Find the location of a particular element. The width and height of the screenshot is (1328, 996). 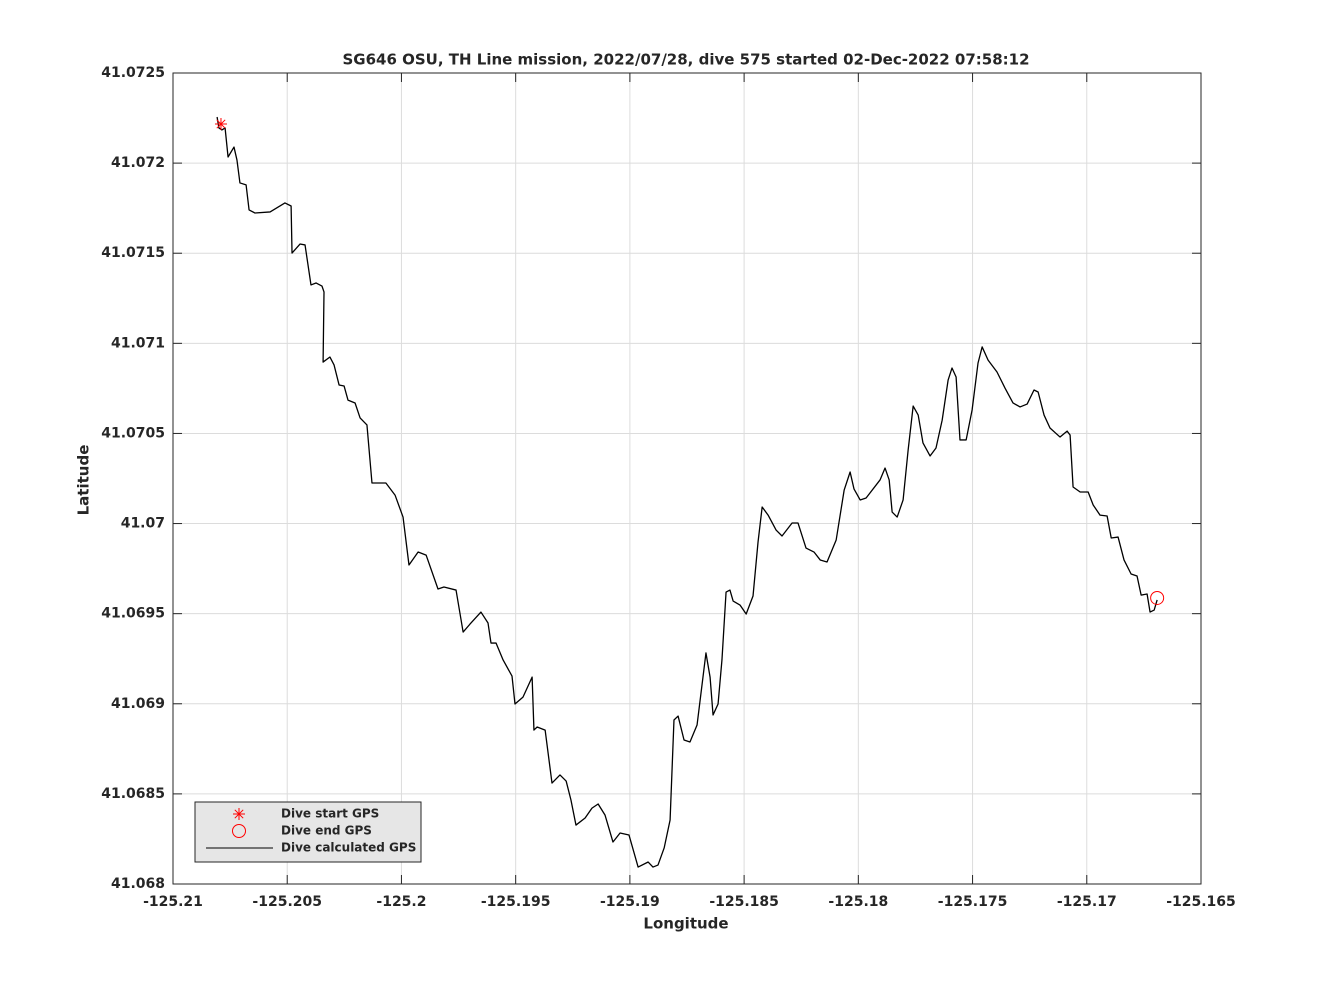

x-axis-label: Longitude is located at coordinates (685, 924).